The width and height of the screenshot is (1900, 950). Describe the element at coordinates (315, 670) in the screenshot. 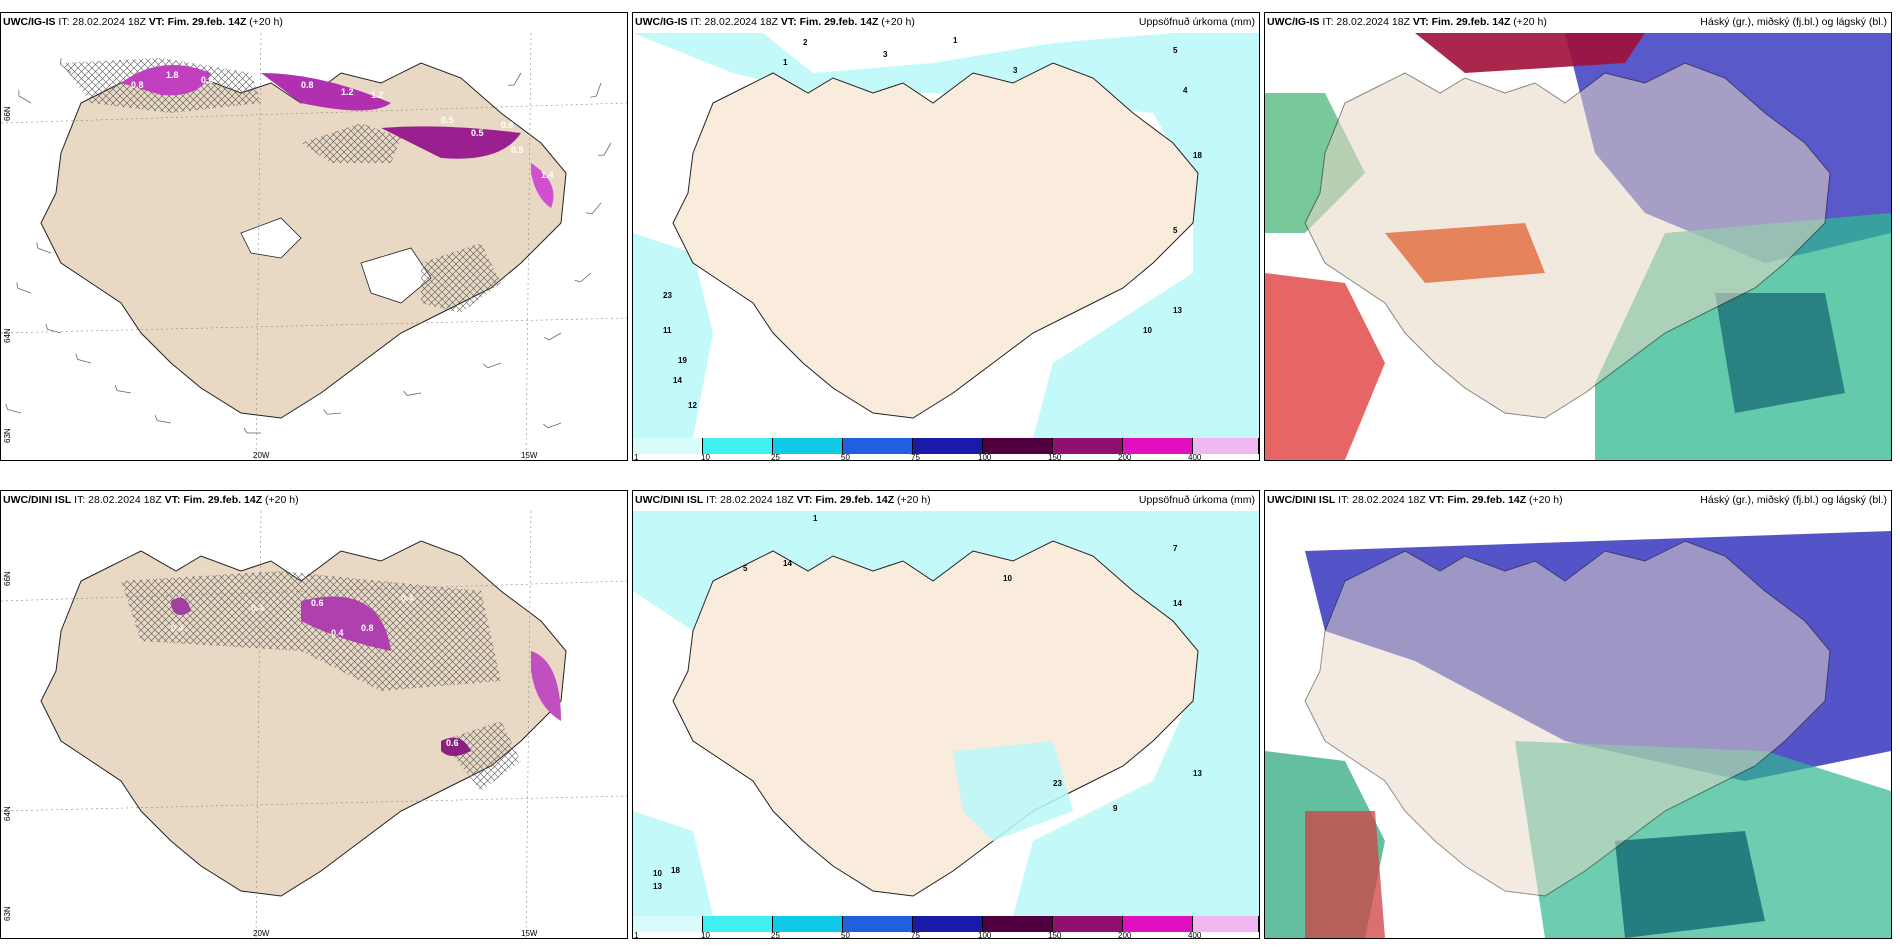

I see `wind-labels-bottom: 0.4 0.6 0.4 0.8 0.4 0.4 0.6` at that location.